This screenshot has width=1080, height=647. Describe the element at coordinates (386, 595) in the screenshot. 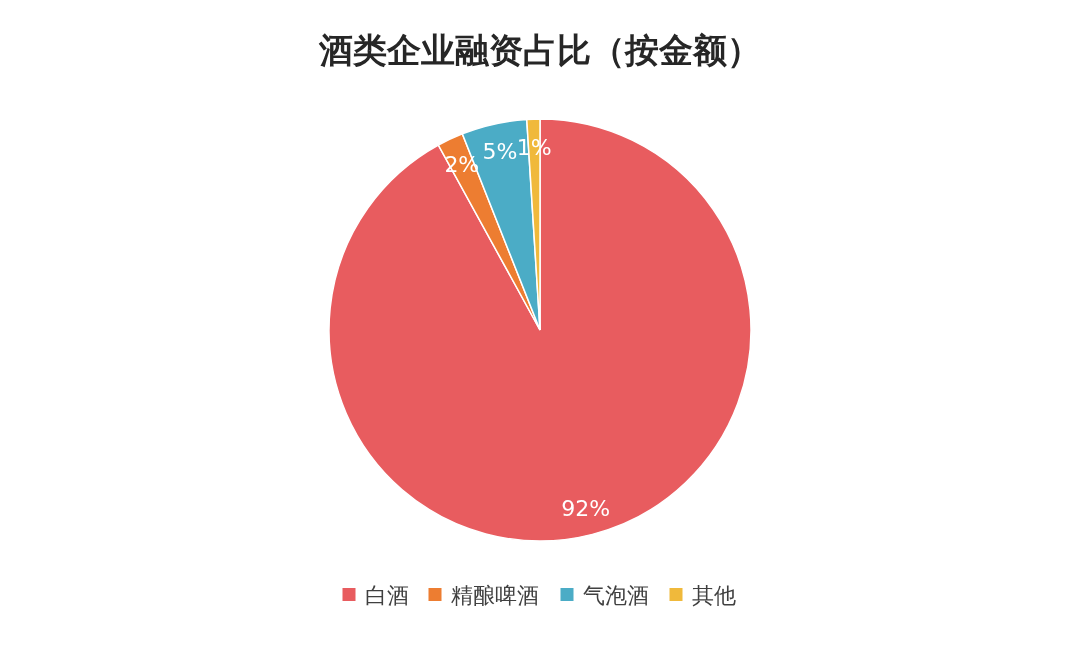

I see `legend-label: 白酒` at that location.